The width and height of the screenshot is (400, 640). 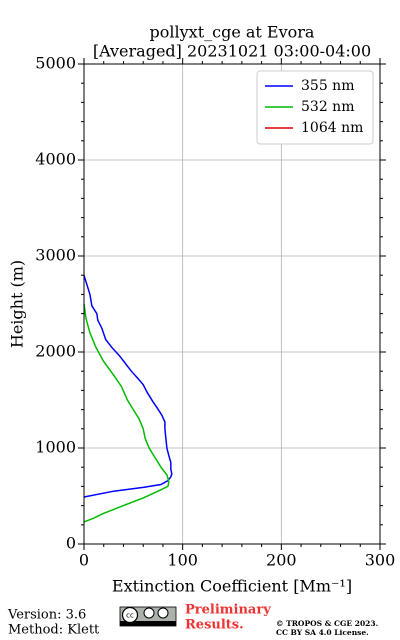 What do you see at coordinates (84, 560) in the screenshot?
I see `x-tick-label: 0` at bounding box center [84, 560].